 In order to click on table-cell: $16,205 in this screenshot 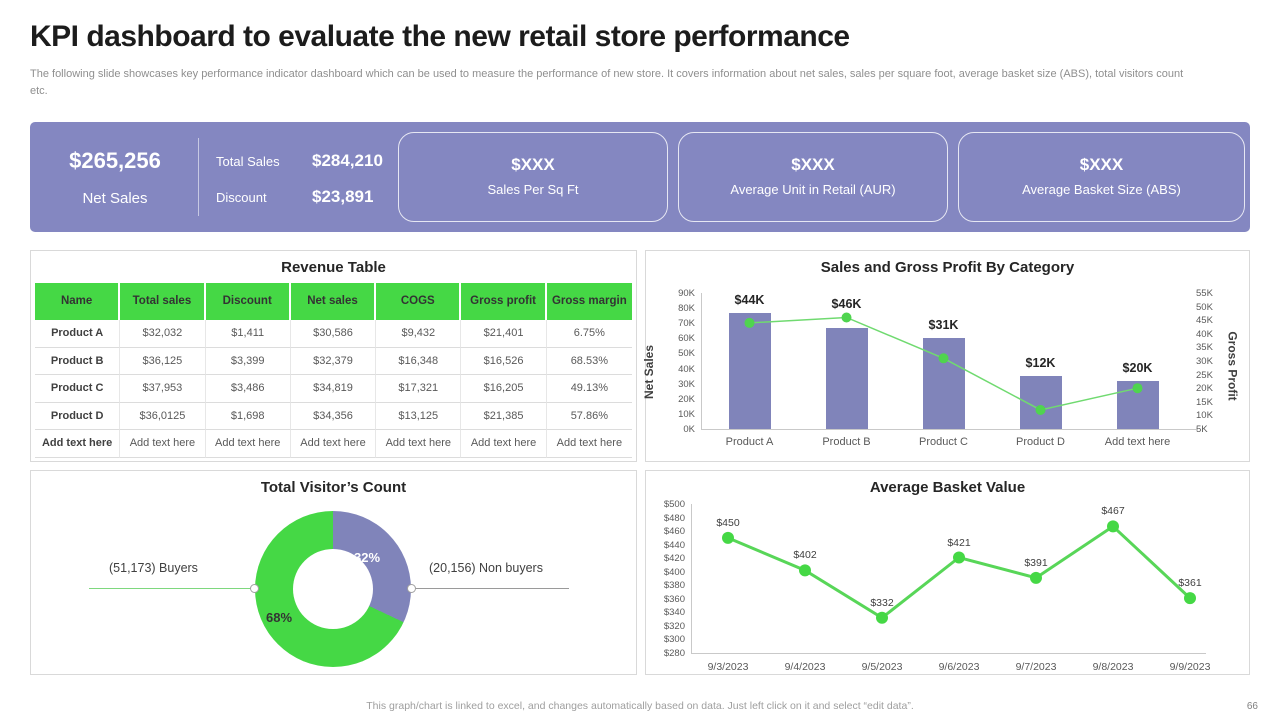, I will do `click(504, 389)`.